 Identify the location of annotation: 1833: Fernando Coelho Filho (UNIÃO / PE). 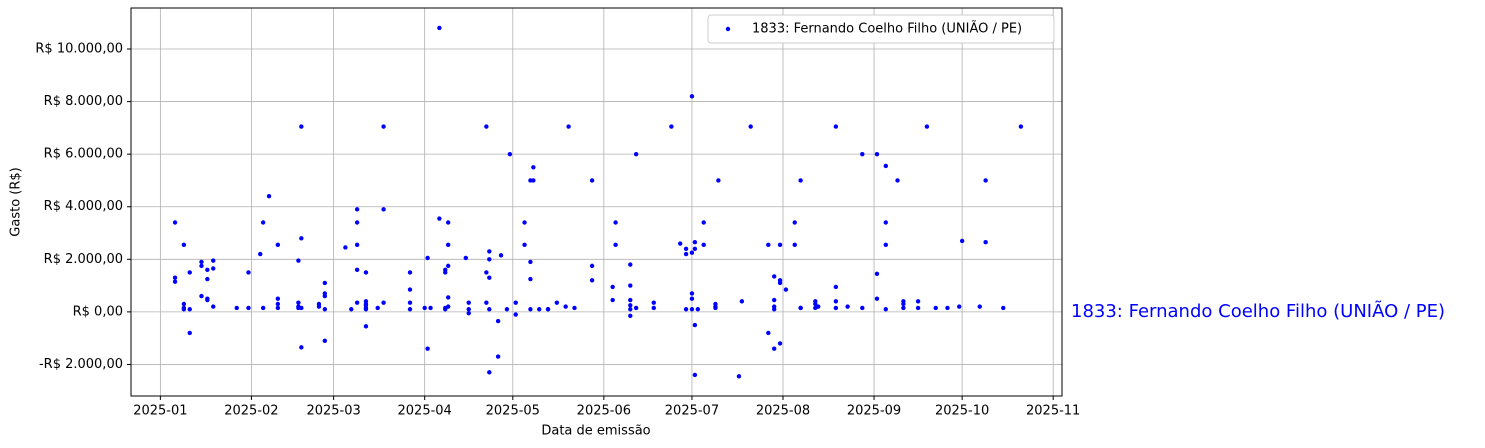
(1258, 311).